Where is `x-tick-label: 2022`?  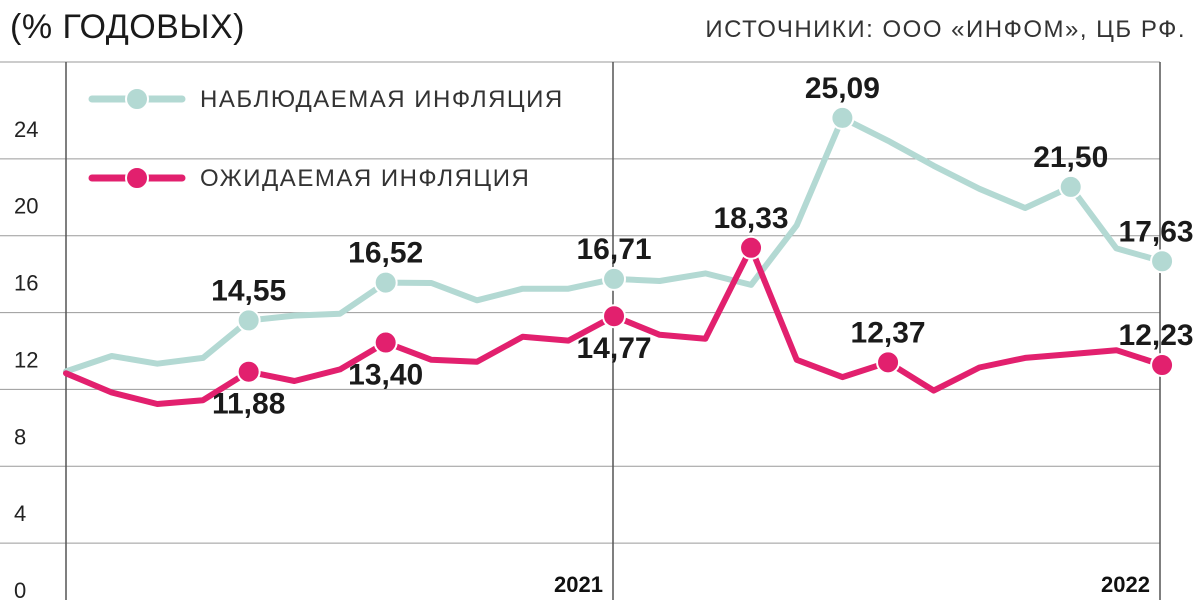
x-tick-label: 2022 is located at coordinates (1125, 584).